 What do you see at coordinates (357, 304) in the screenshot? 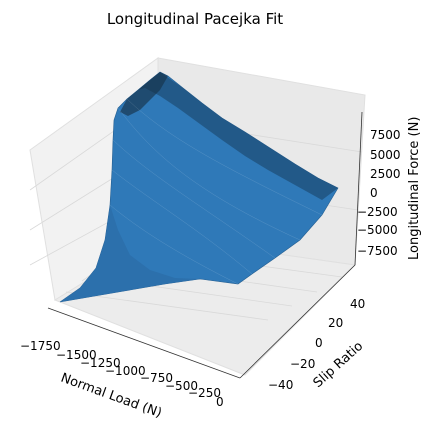
I see `y-tick-label: 40` at bounding box center [357, 304].